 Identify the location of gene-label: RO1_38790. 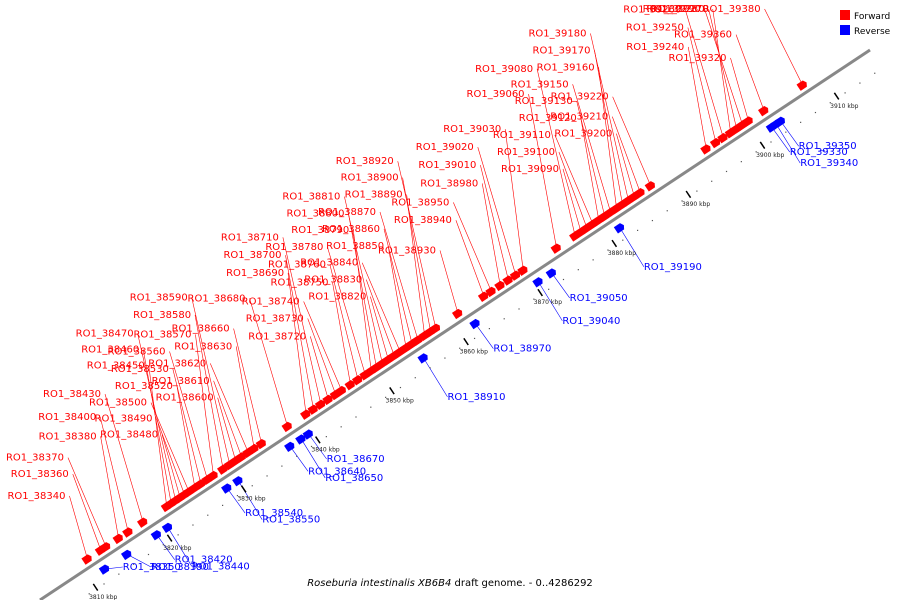
(320, 230).